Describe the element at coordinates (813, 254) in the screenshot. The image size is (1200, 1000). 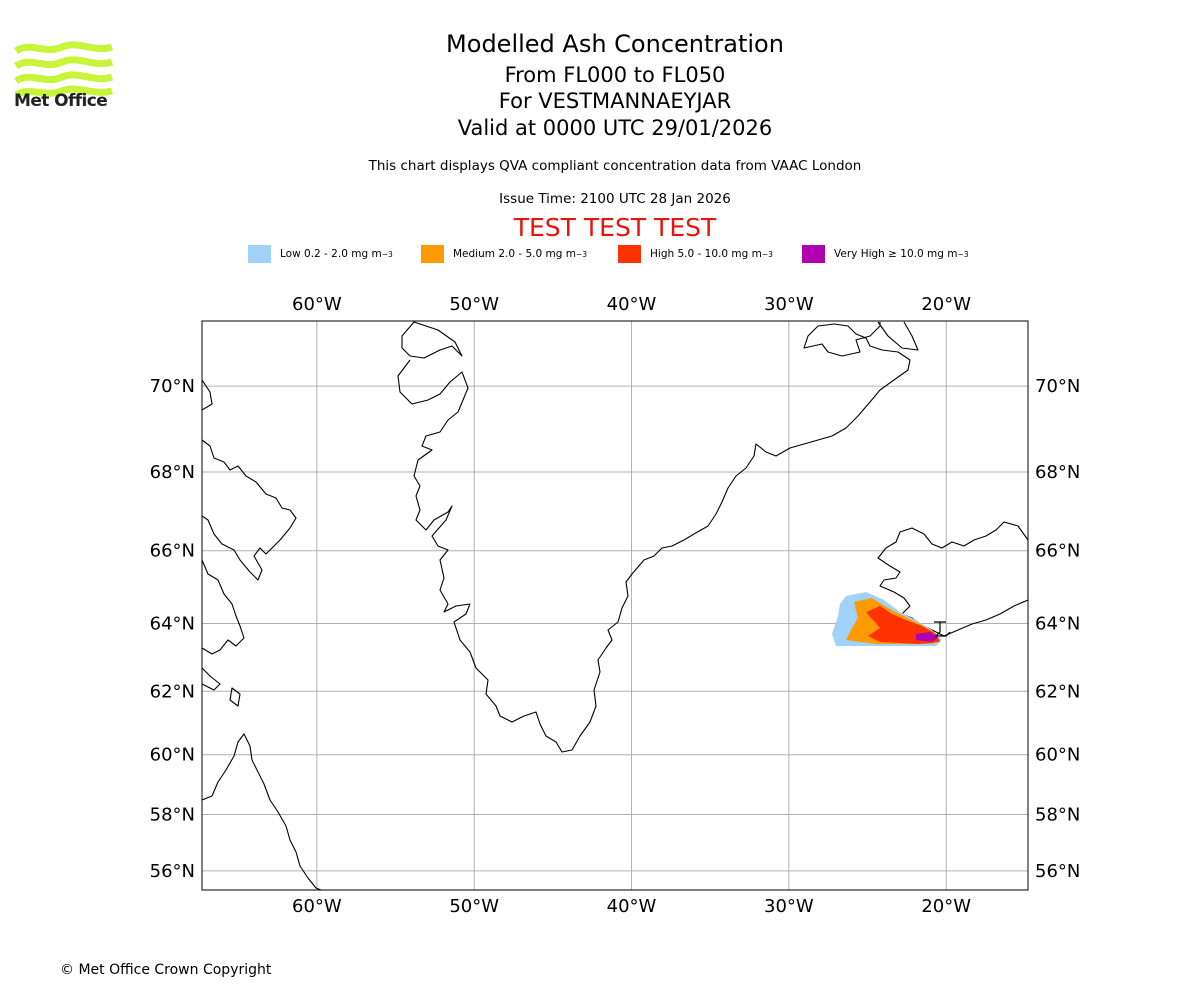
I see `legend-swatch-very-high` at that location.